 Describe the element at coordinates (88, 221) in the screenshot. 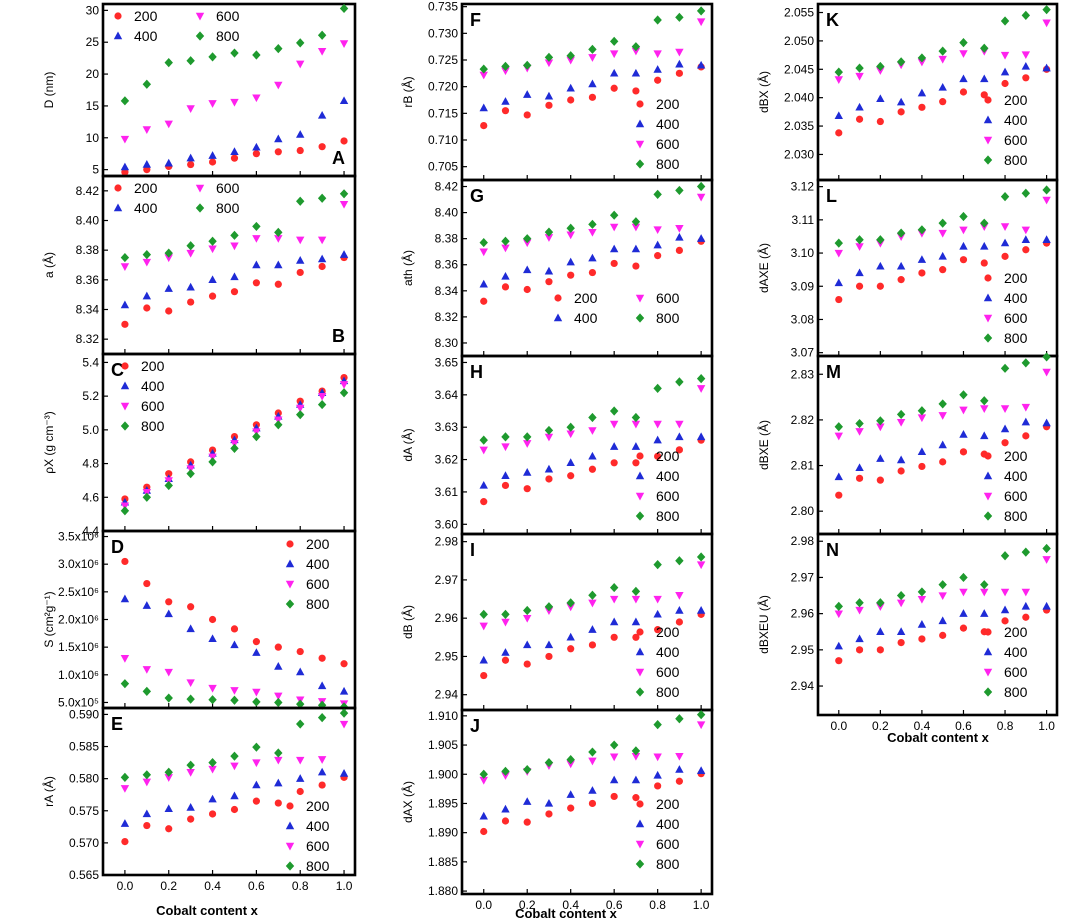

I see `y-tick-label: 8.40` at that location.